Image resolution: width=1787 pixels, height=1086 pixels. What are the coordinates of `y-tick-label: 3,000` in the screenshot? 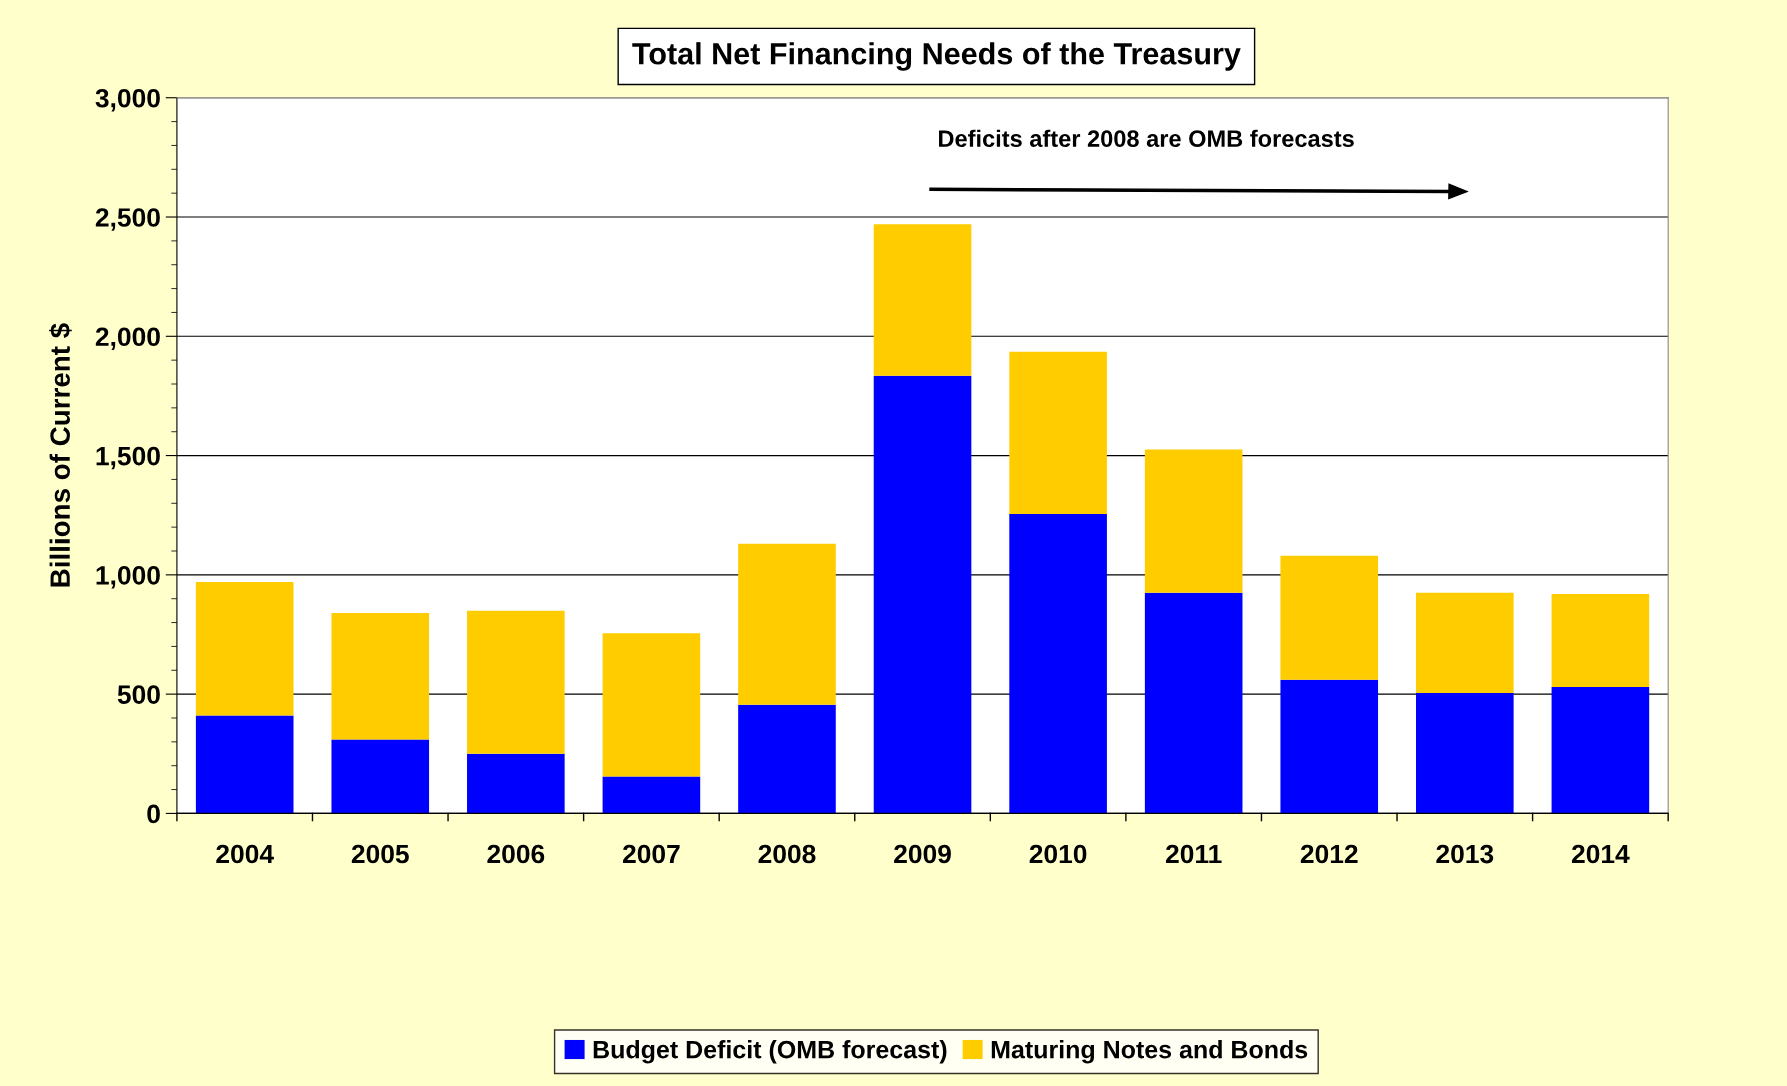 It's located at (127, 100).